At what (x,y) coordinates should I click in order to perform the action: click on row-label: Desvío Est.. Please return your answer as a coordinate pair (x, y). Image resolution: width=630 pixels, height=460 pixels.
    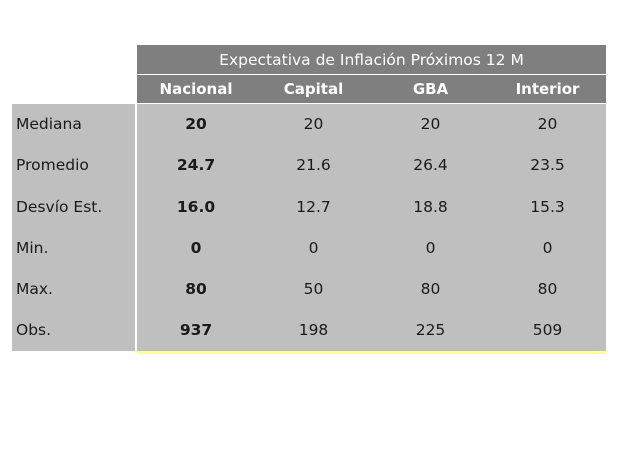
    Looking at the image, I should click on (59, 207).